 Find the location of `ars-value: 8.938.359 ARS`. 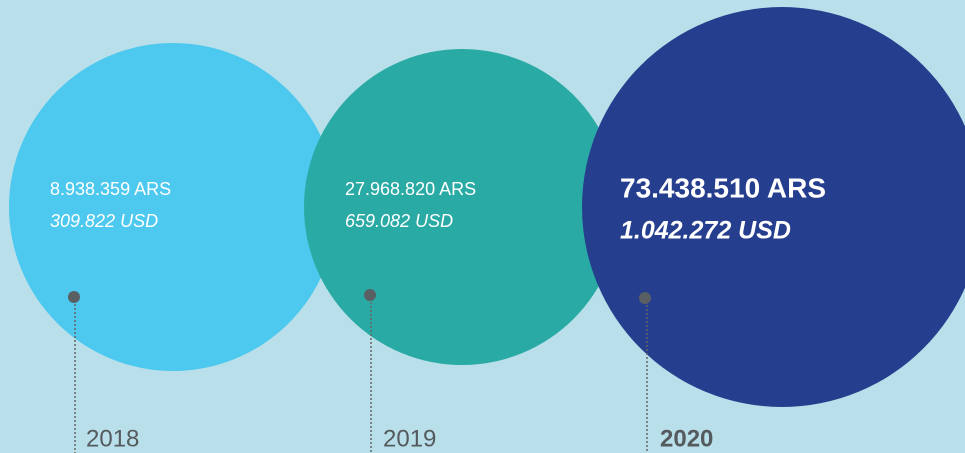

ars-value: 8.938.359 ARS is located at coordinates (110, 189).